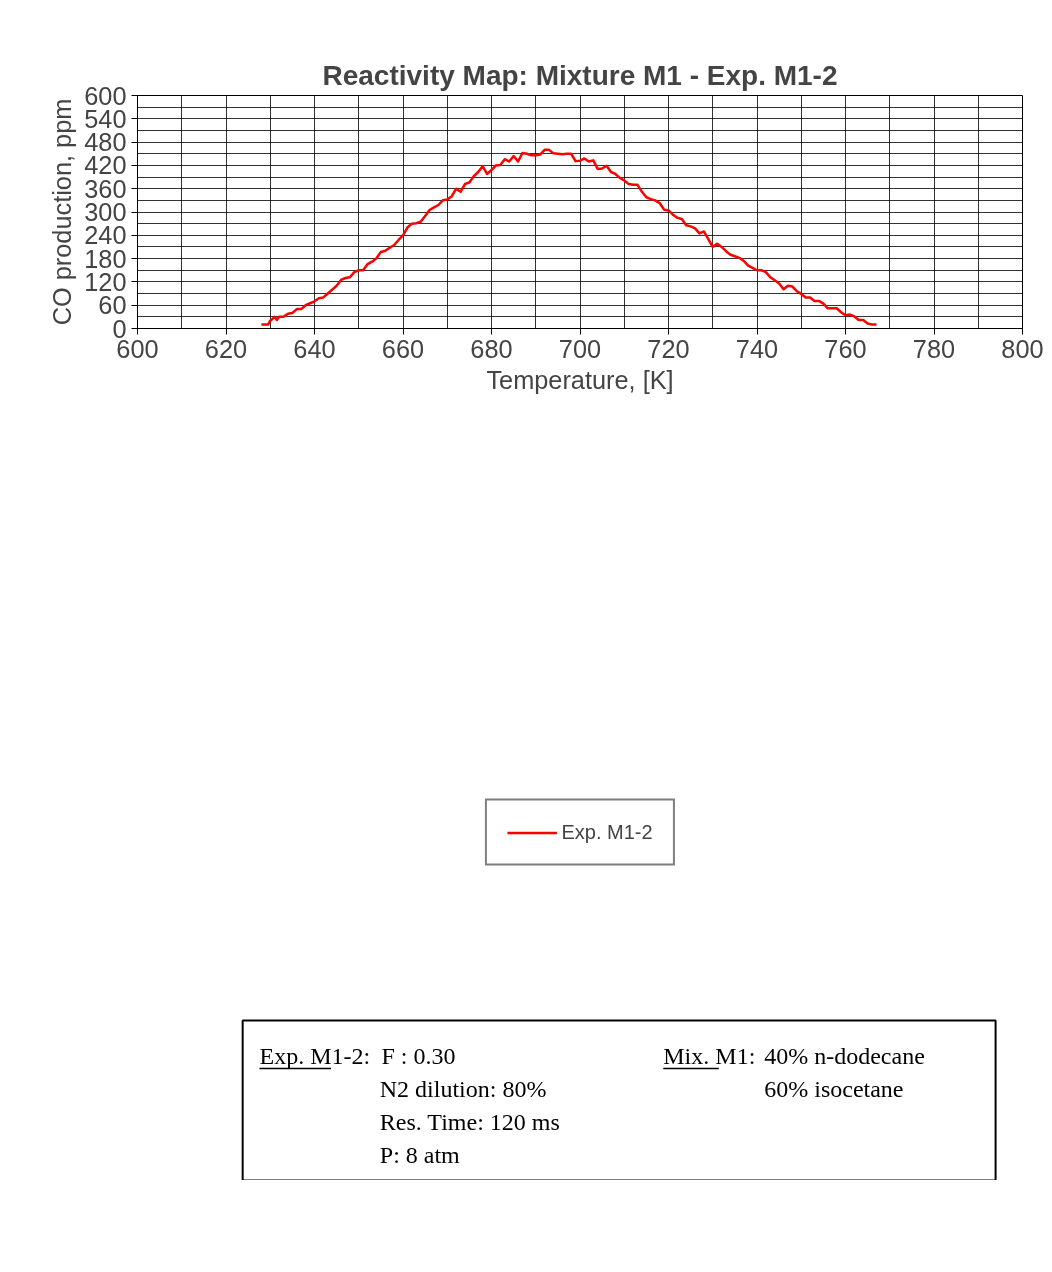 The width and height of the screenshot is (1052, 1272). I want to click on x-tick-label: 700, so click(580, 348).